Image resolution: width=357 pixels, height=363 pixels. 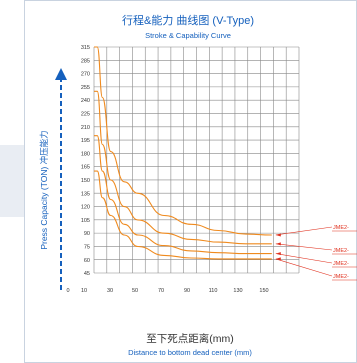 What do you see at coordinates (85, 194) in the screenshot?
I see `y-tick-label: 135` at bounding box center [85, 194].